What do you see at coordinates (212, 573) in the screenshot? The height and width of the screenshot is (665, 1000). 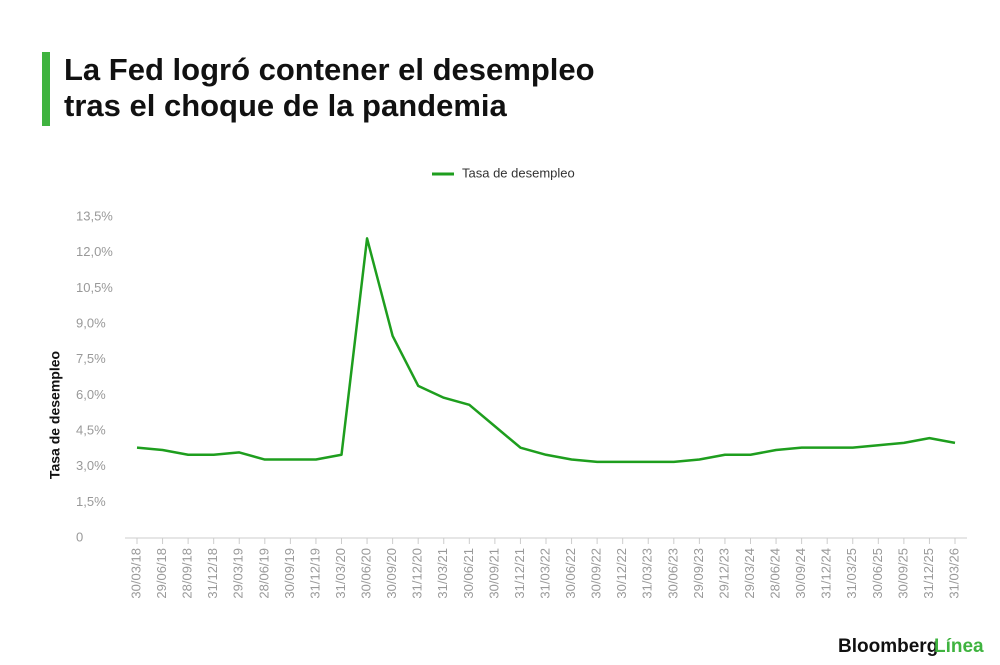 I see `x-tick-label: 31/12/18` at bounding box center [212, 573].